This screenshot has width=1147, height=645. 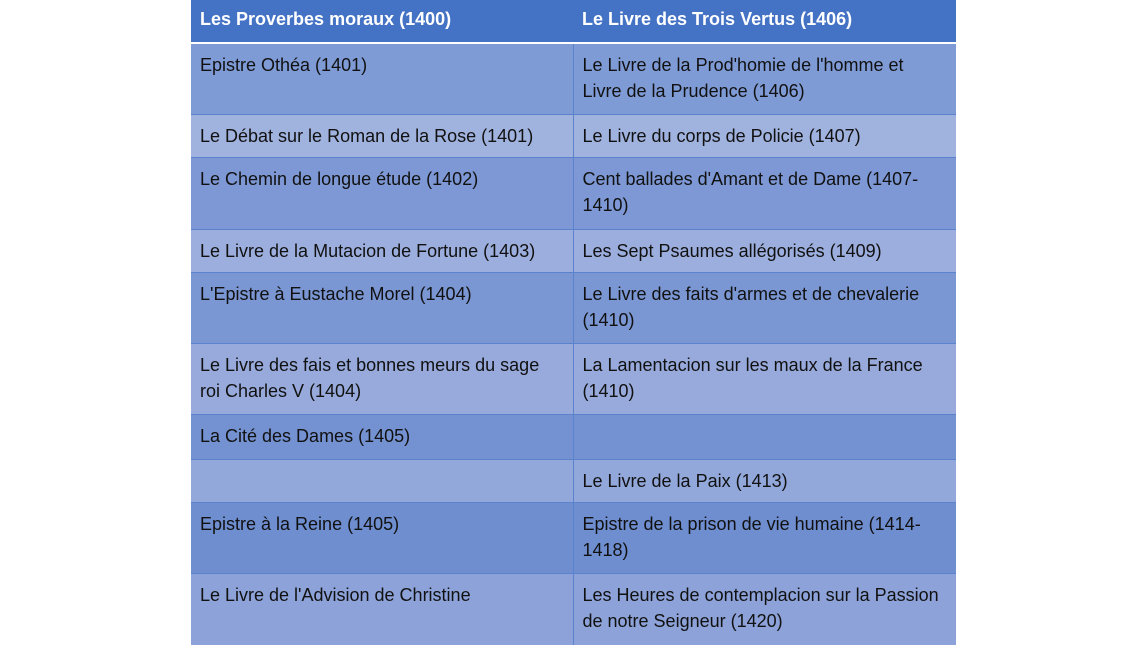 I want to click on table-row: La Cité des Dames (1405), so click(x=573, y=436).